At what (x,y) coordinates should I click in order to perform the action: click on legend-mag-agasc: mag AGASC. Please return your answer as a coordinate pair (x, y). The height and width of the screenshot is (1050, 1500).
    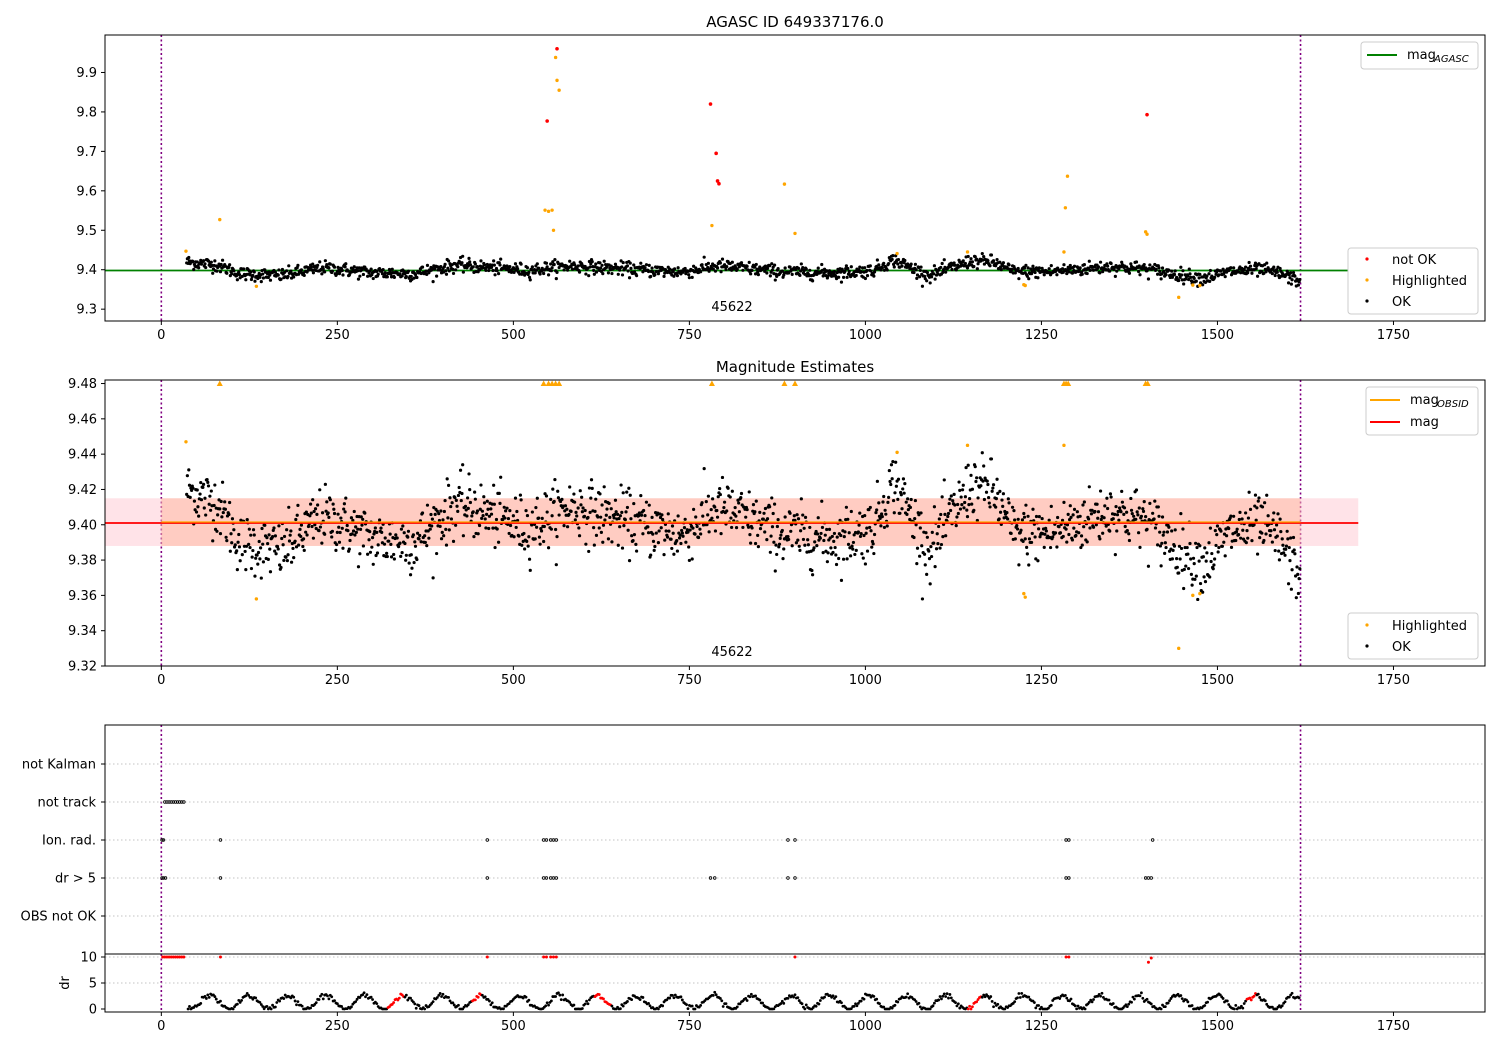
    Looking at the image, I should click on (1419, 55).